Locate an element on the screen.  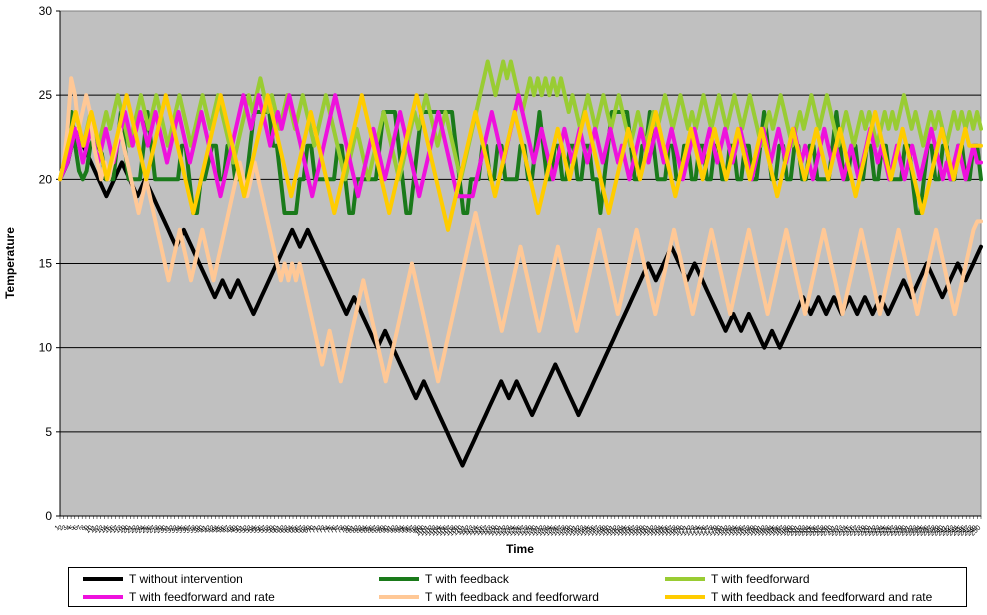
x-tick-label: 46 is located at coordinates (222, 529).